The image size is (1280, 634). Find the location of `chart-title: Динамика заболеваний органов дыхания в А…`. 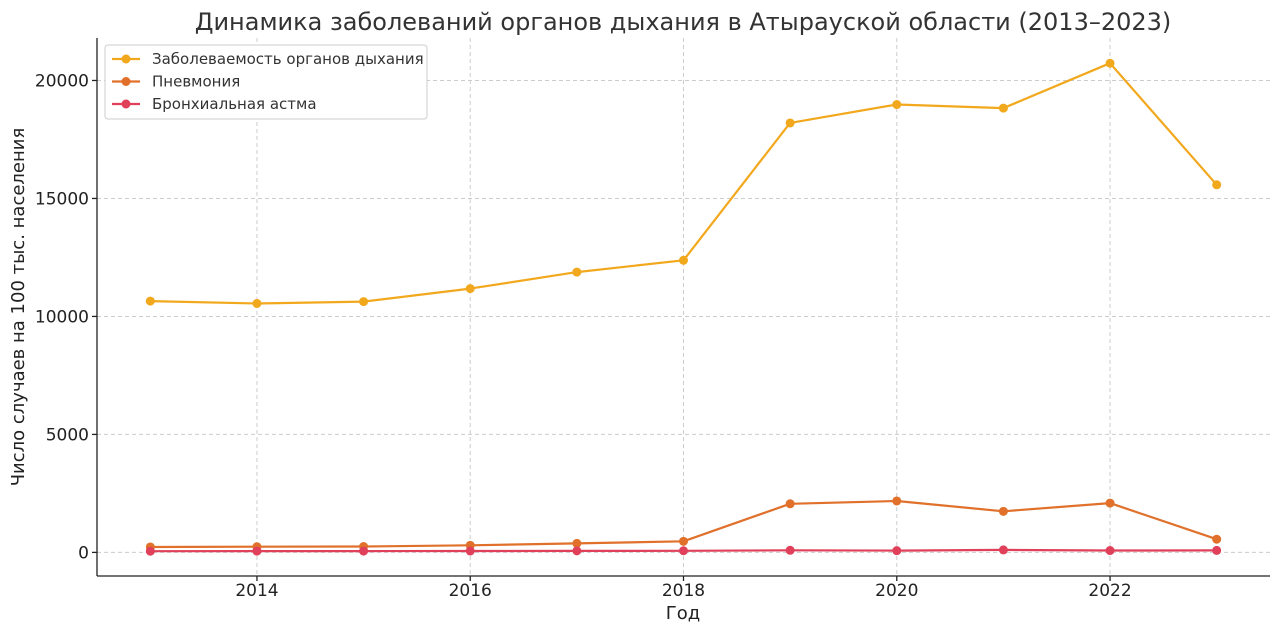

chart-title: Динамика заболеваний органов дыхания в А… is located at coordinates (683, 22).